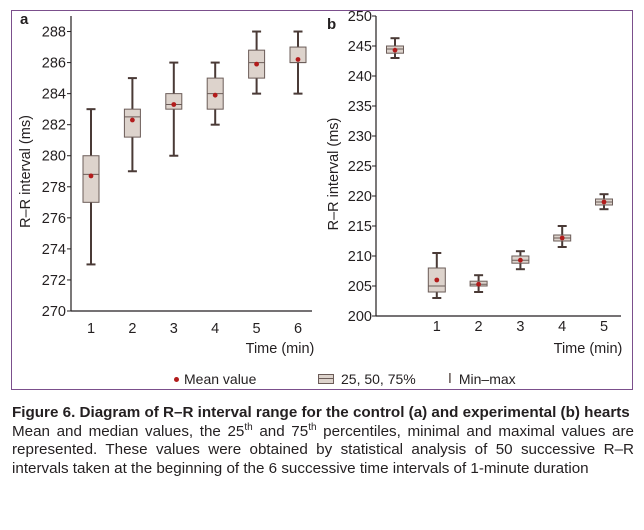 The width and height of the screenshot is (644, 530). I want to click on y-tick-label: 288, so click(54, 33).